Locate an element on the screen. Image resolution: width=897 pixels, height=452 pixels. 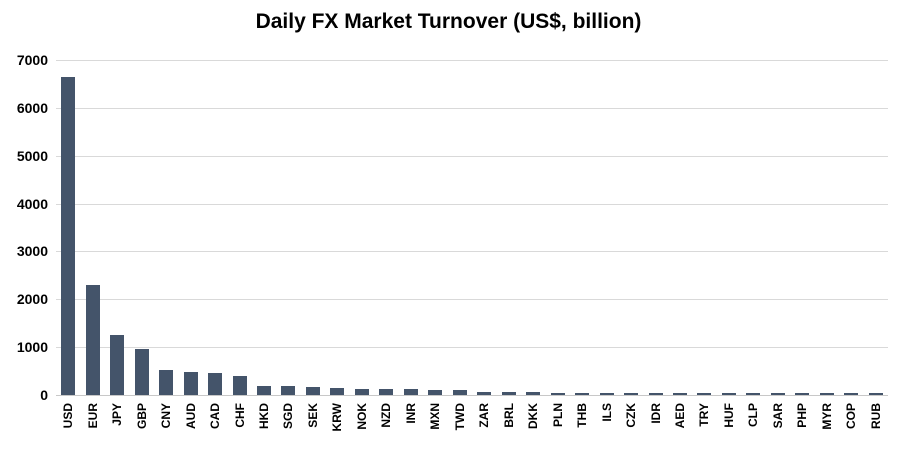
bar-sar is located at coordinates (777, 394).